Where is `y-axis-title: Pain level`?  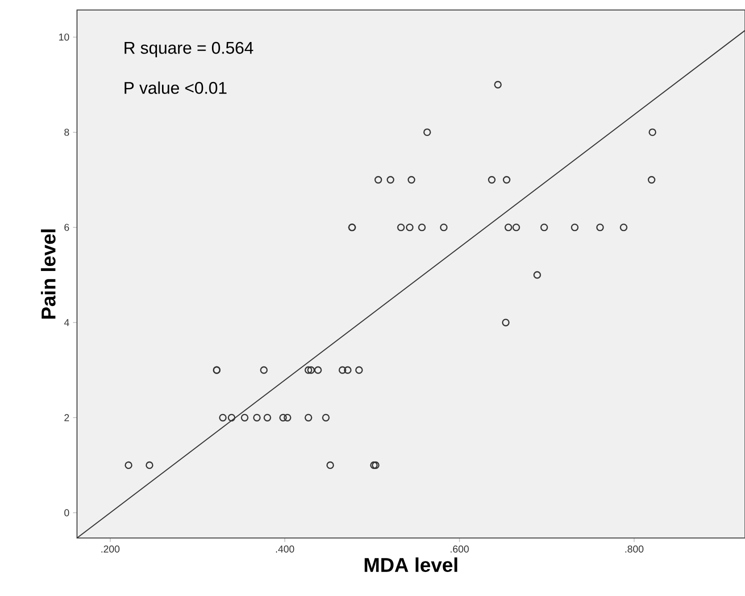 y-axis-title: Pain level is located at coordinates (48, 274).